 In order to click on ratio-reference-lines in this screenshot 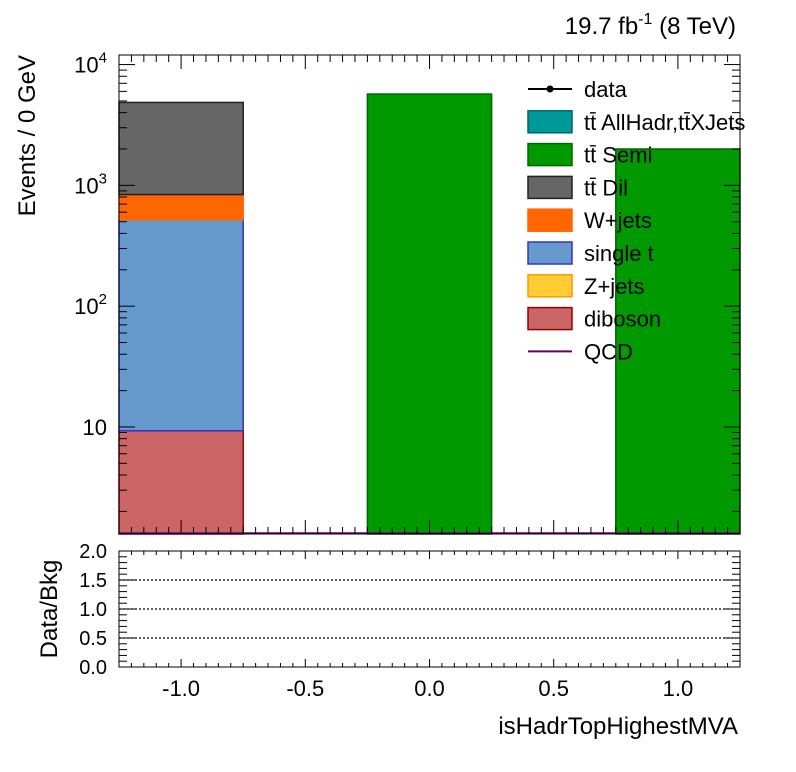, I will do `click(429, 609)`.